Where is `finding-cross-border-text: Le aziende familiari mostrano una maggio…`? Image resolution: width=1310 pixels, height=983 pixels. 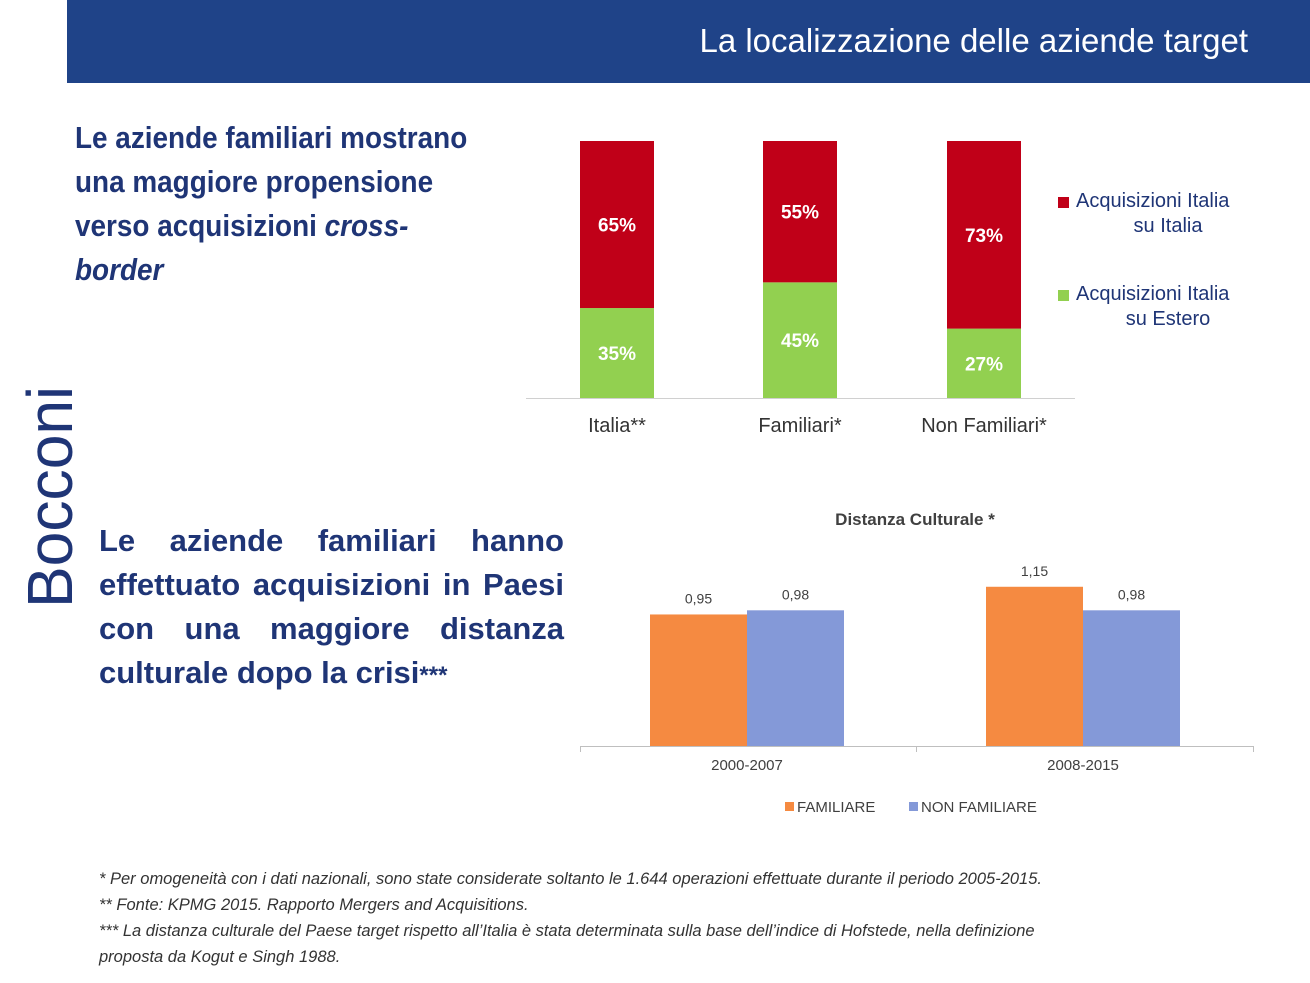
finding-cross-border-text: Le aziende familiari mostrano una maggio… is located at coordinates (271, 181).